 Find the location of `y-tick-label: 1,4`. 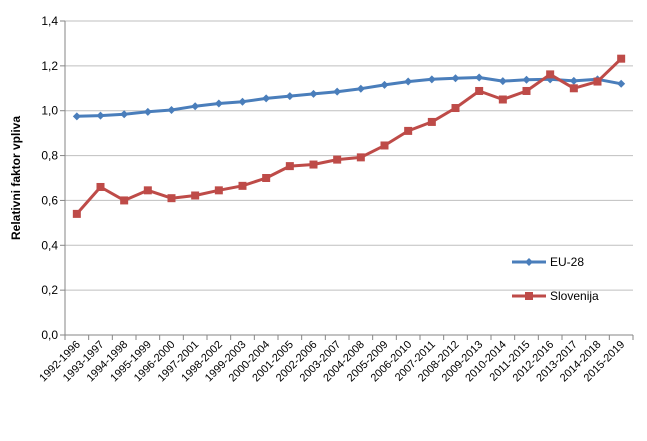

y-tick-label: 1,4 is located at coordinates (49, 21).